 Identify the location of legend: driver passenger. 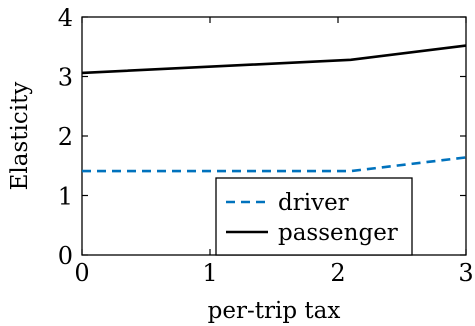
(314, 216).